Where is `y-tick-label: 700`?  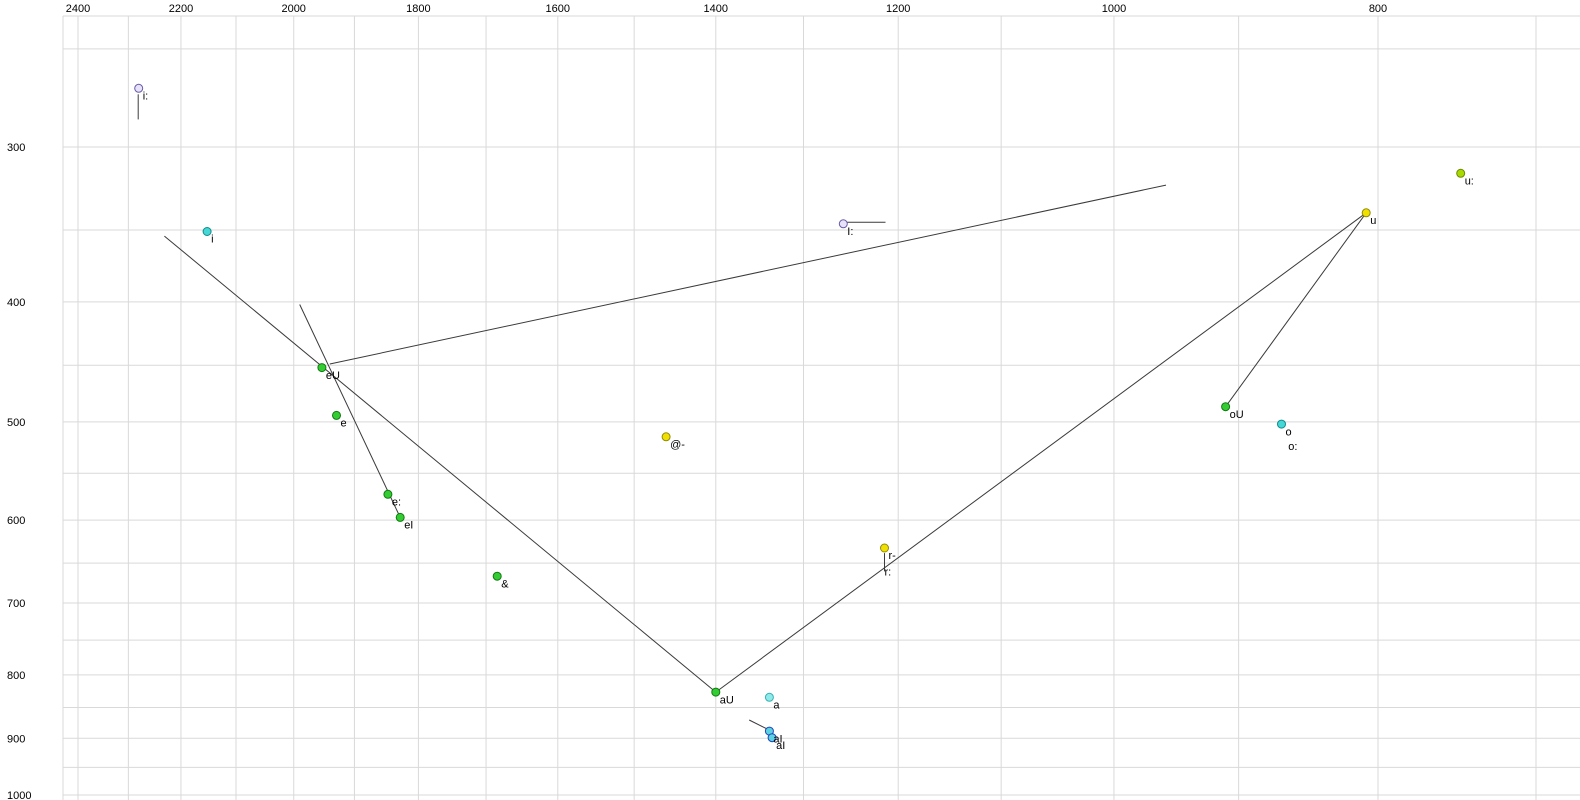 y-tick-label: 700 is located at coordinates (16, 604).